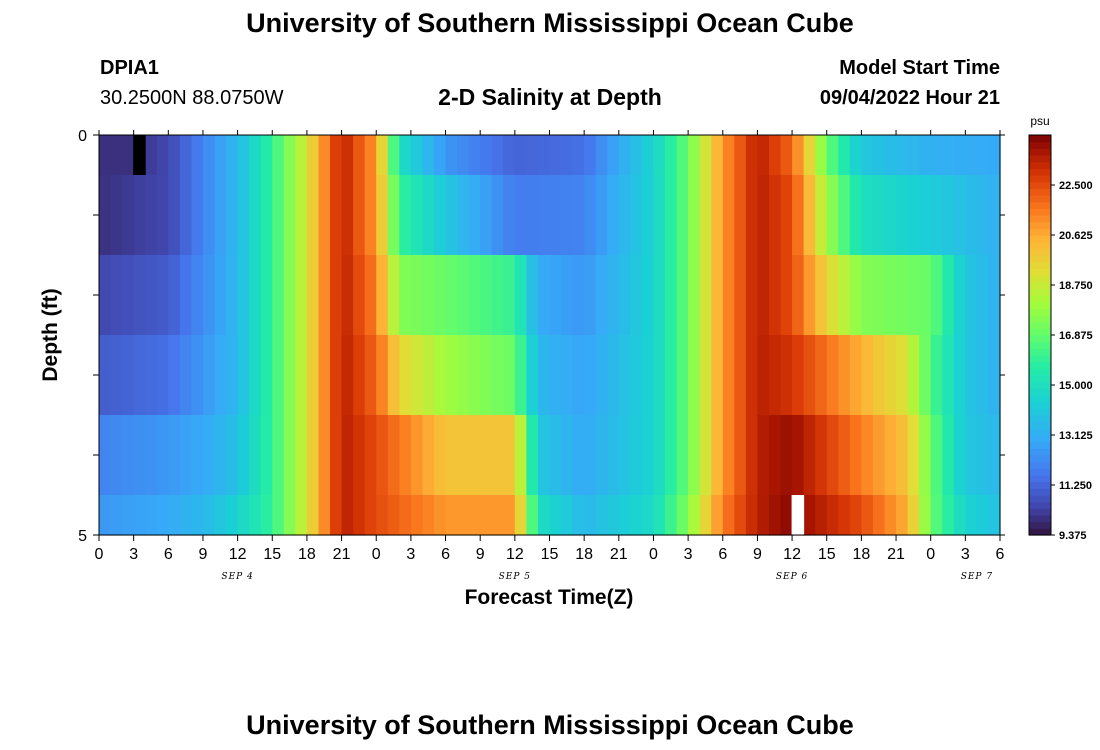 The height and width of the screenshot is (750, 1100). What do you see at coordinates (515, 554) in the screenshot?
I see `x-tick-label: 12` at bounding box center [515, 554].